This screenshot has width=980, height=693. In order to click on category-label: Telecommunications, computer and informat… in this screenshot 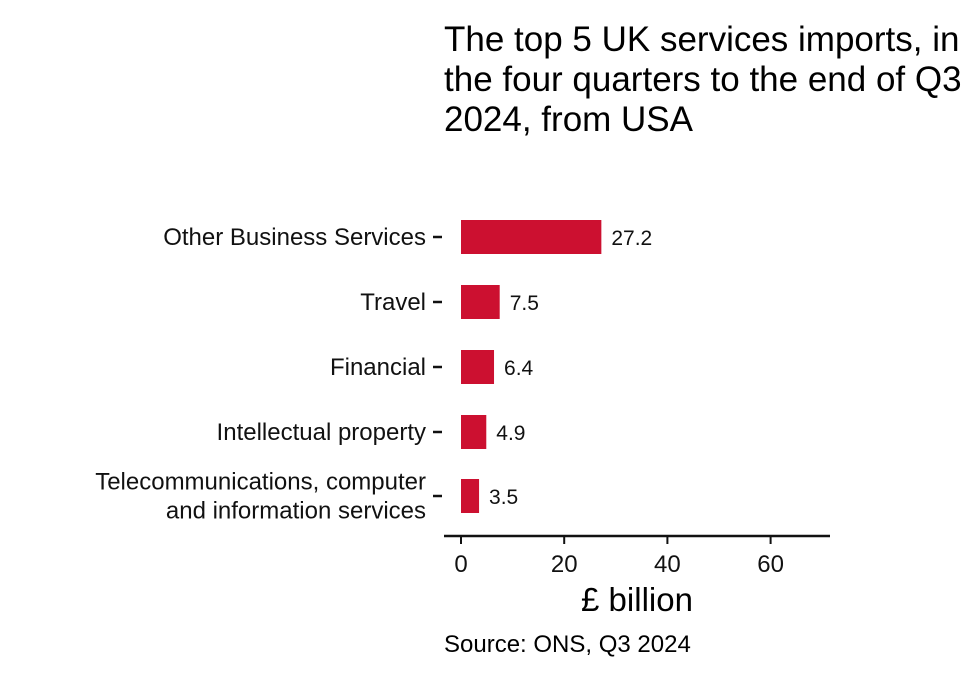, I will do `click(260, 497)`.